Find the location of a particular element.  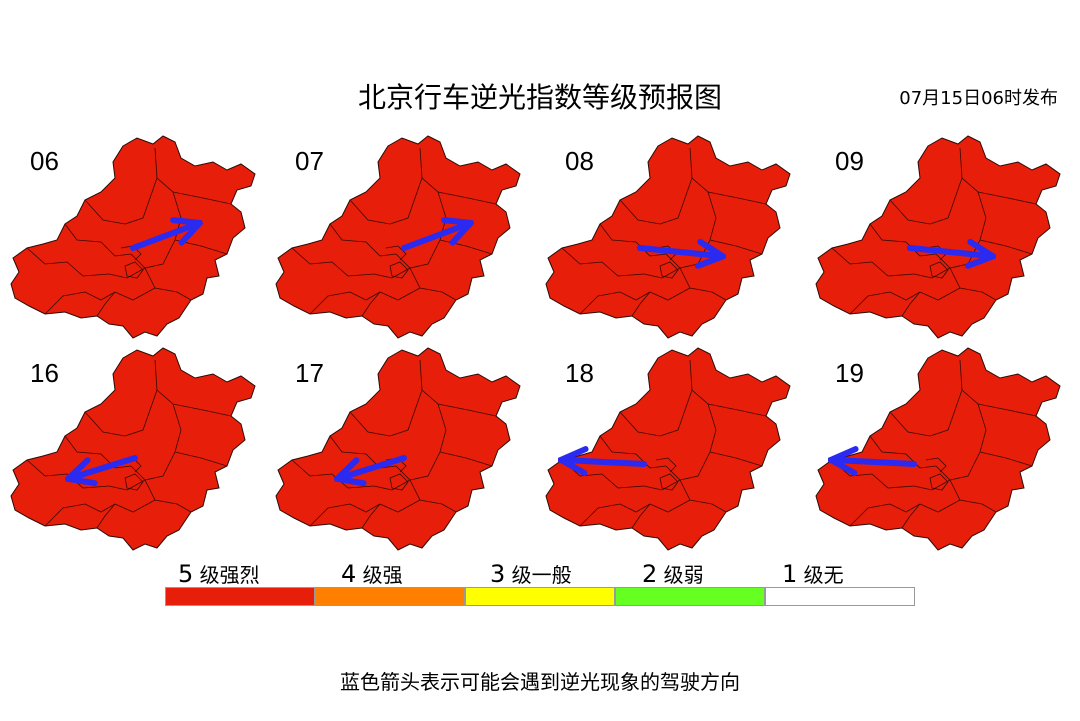

panel-hour-label: 07 is located at coordinates (309, 161).